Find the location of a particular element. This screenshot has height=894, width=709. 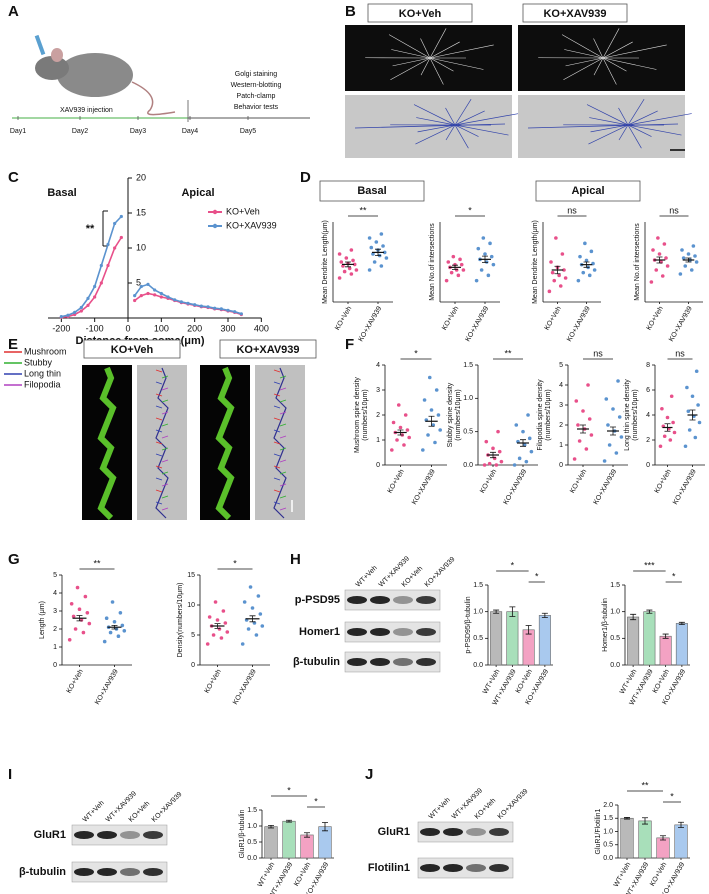

y-tick-label: 6 is located at coordinates (648, 390).